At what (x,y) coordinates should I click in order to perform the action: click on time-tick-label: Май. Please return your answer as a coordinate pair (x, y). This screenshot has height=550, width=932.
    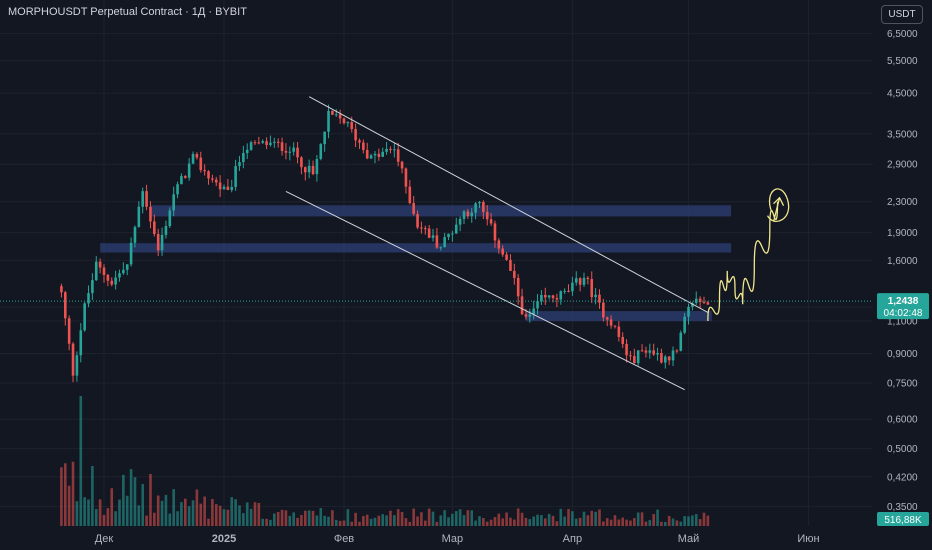
    Looking at the image, I should click on (689, 539).